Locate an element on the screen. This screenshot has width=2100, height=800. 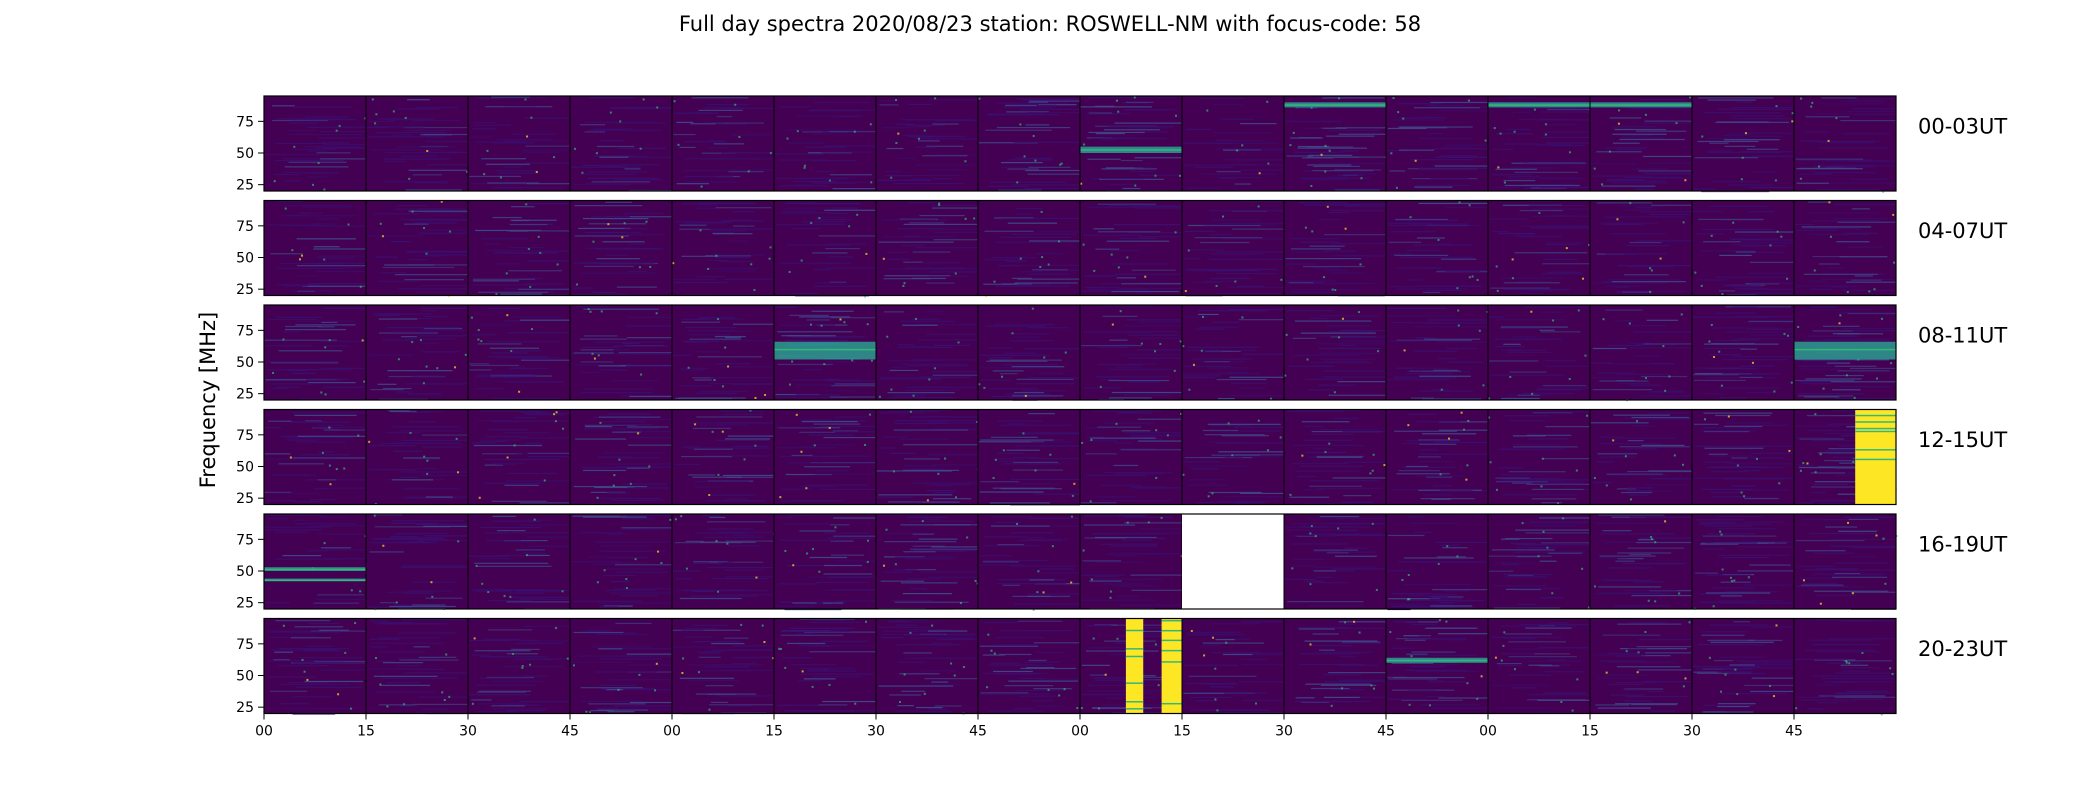
burst-gap is located at coordinates (1134, 683).